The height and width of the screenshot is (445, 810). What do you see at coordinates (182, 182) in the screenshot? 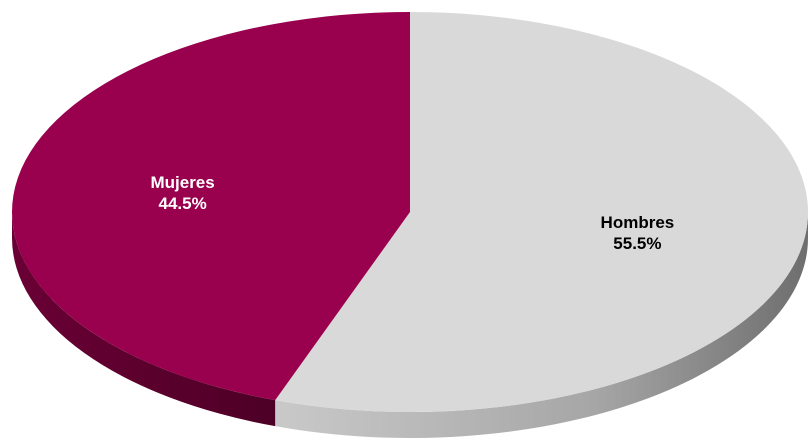
I see `slice-label-mujeres: Mujeres` at bounding box center [182, 182].